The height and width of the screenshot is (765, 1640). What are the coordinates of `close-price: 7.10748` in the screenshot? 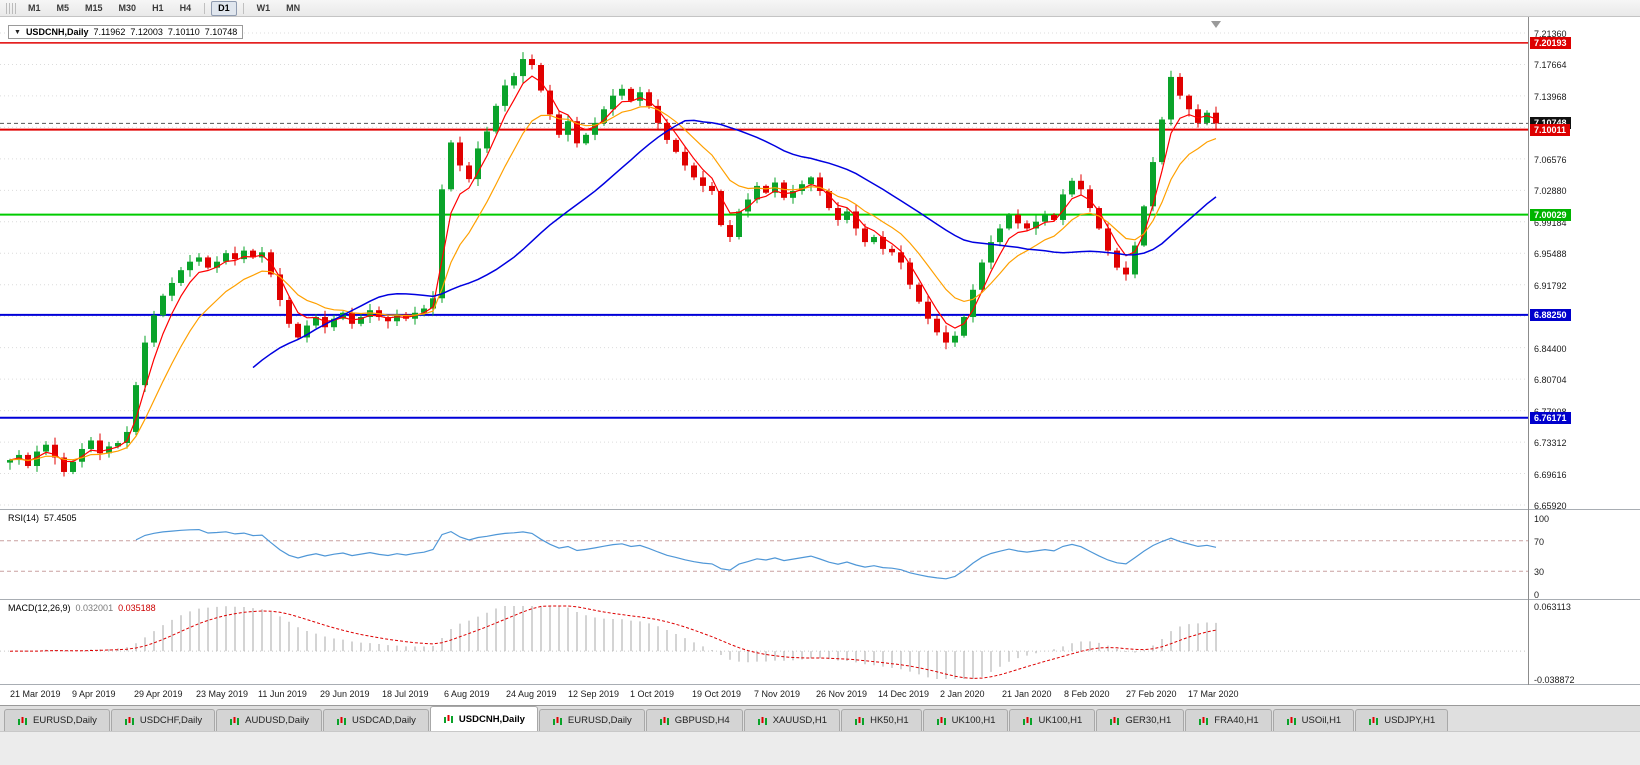 It's located at (221, 32).